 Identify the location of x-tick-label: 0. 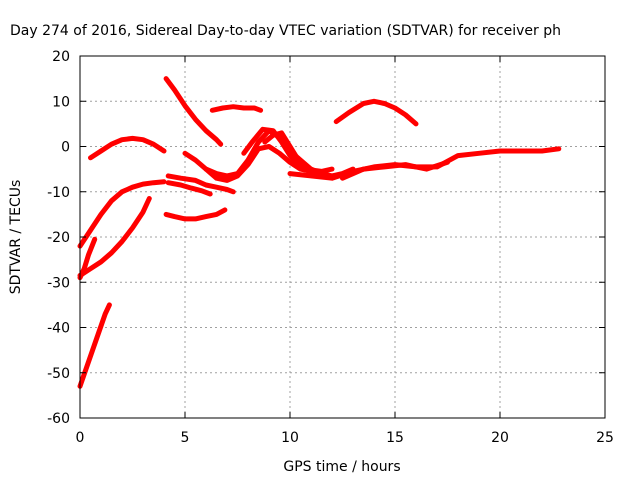
(80, 438).